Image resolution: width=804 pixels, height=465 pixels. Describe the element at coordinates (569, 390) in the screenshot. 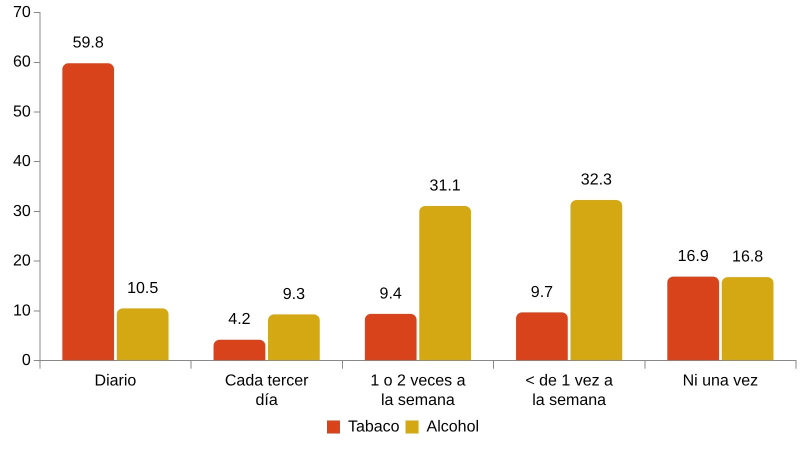

I see `x-tick-label: < de 1 vez a la semana` at that location.